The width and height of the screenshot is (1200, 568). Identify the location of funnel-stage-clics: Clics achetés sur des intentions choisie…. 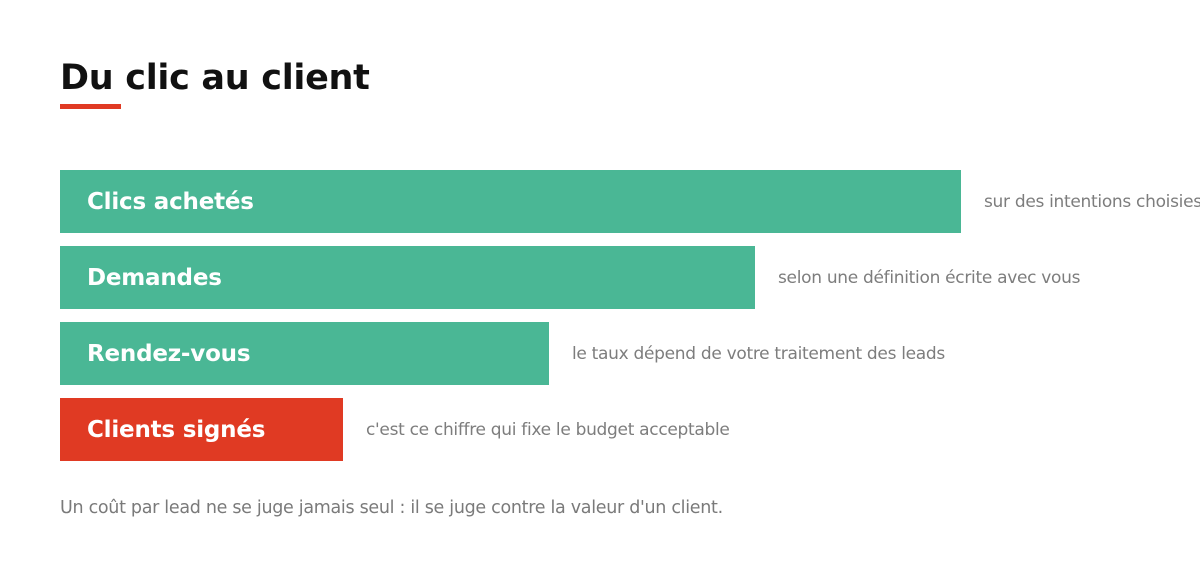
(630, 201).